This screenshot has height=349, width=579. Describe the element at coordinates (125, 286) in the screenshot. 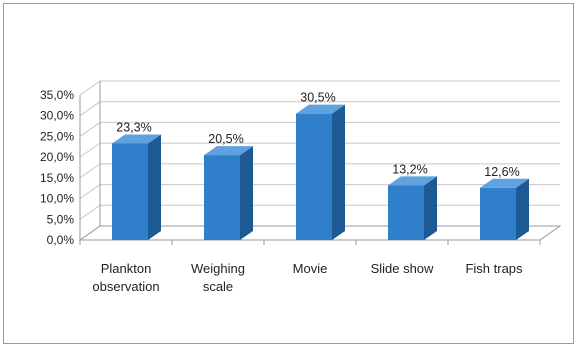

I see `category-label: observation` at that location.